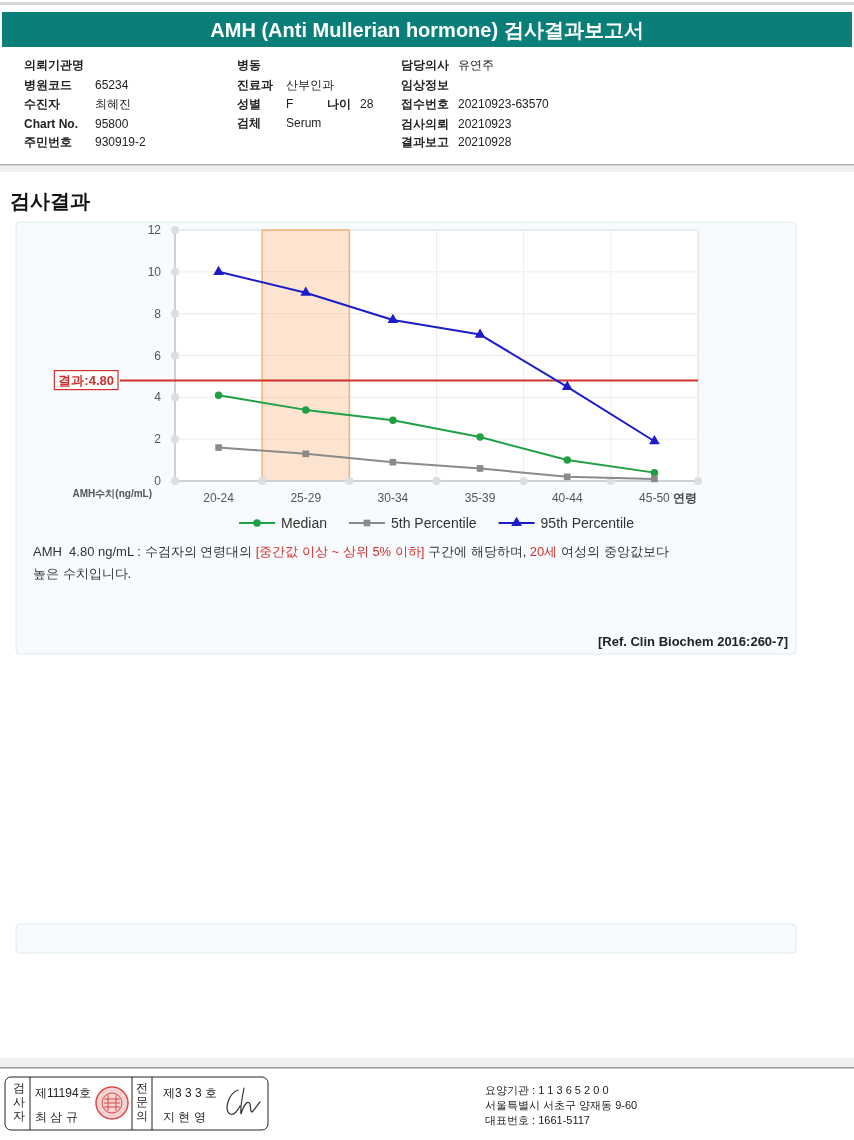 The image size is (854, 1140). I want to click on text: 제11194호, so click(63, 1093).